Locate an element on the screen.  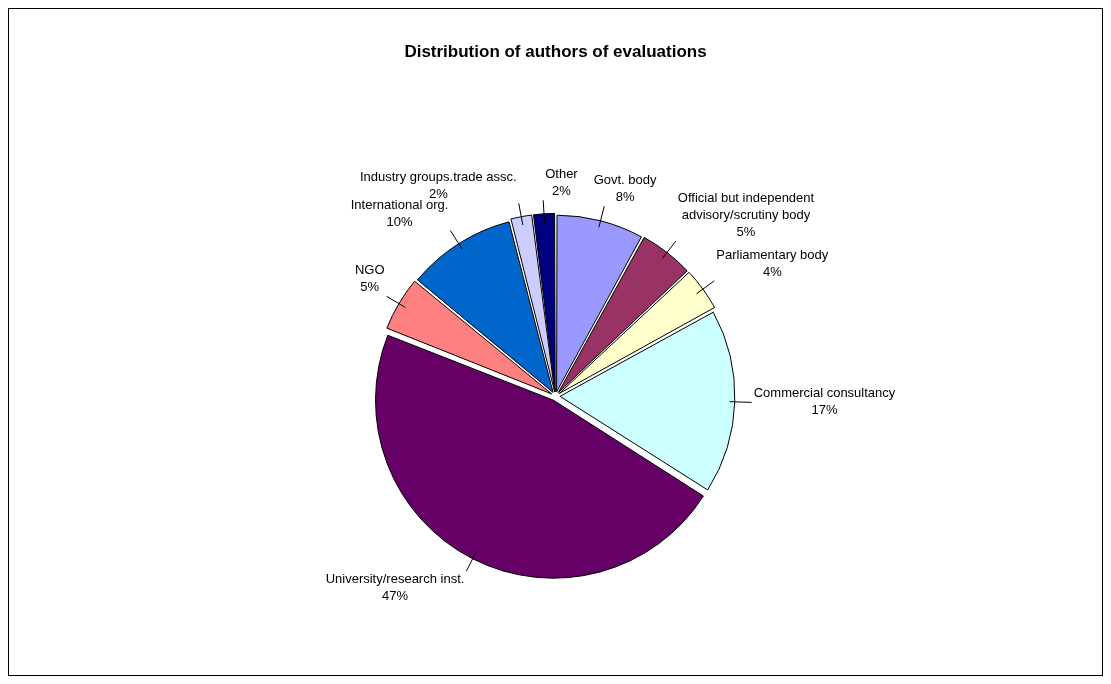
slice-label: NGO is located at coordinates (369, 270).